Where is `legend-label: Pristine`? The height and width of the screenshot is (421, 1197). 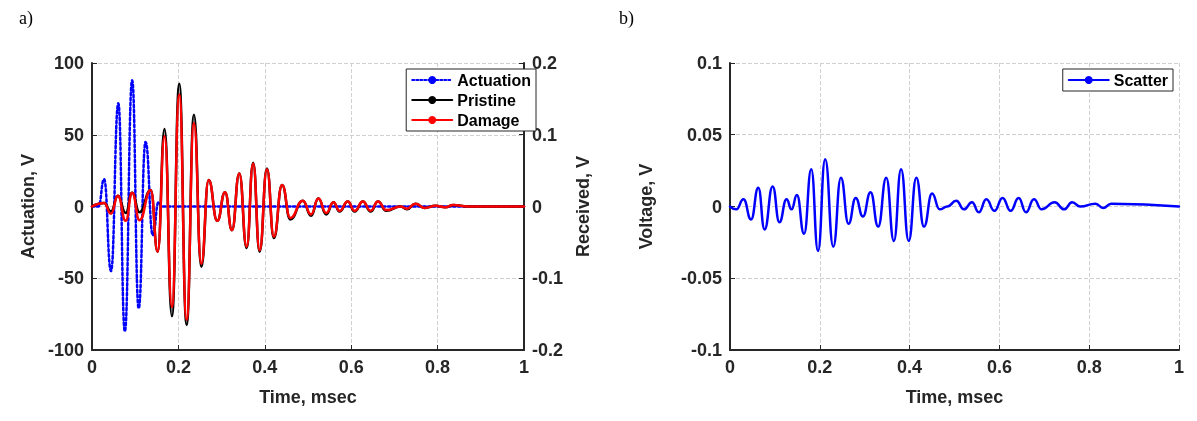 legend-label: Pristine is located at coordinates (487, 100).